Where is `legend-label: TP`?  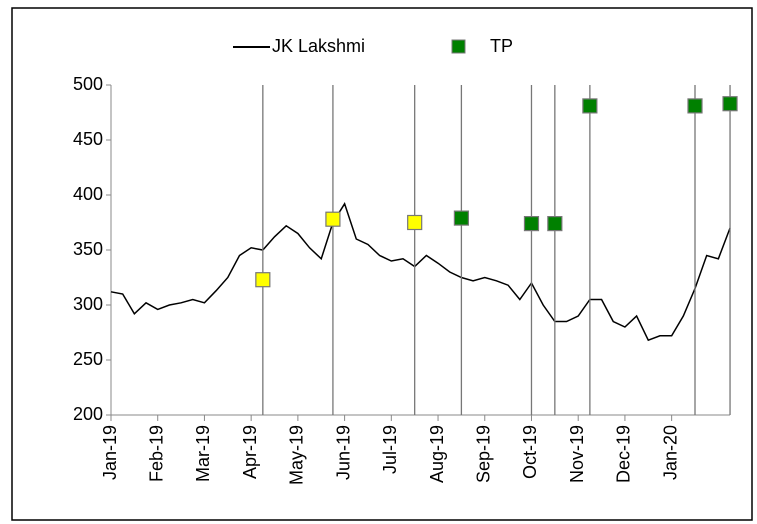 legend-label: TP is located at coordinates (501, 46).